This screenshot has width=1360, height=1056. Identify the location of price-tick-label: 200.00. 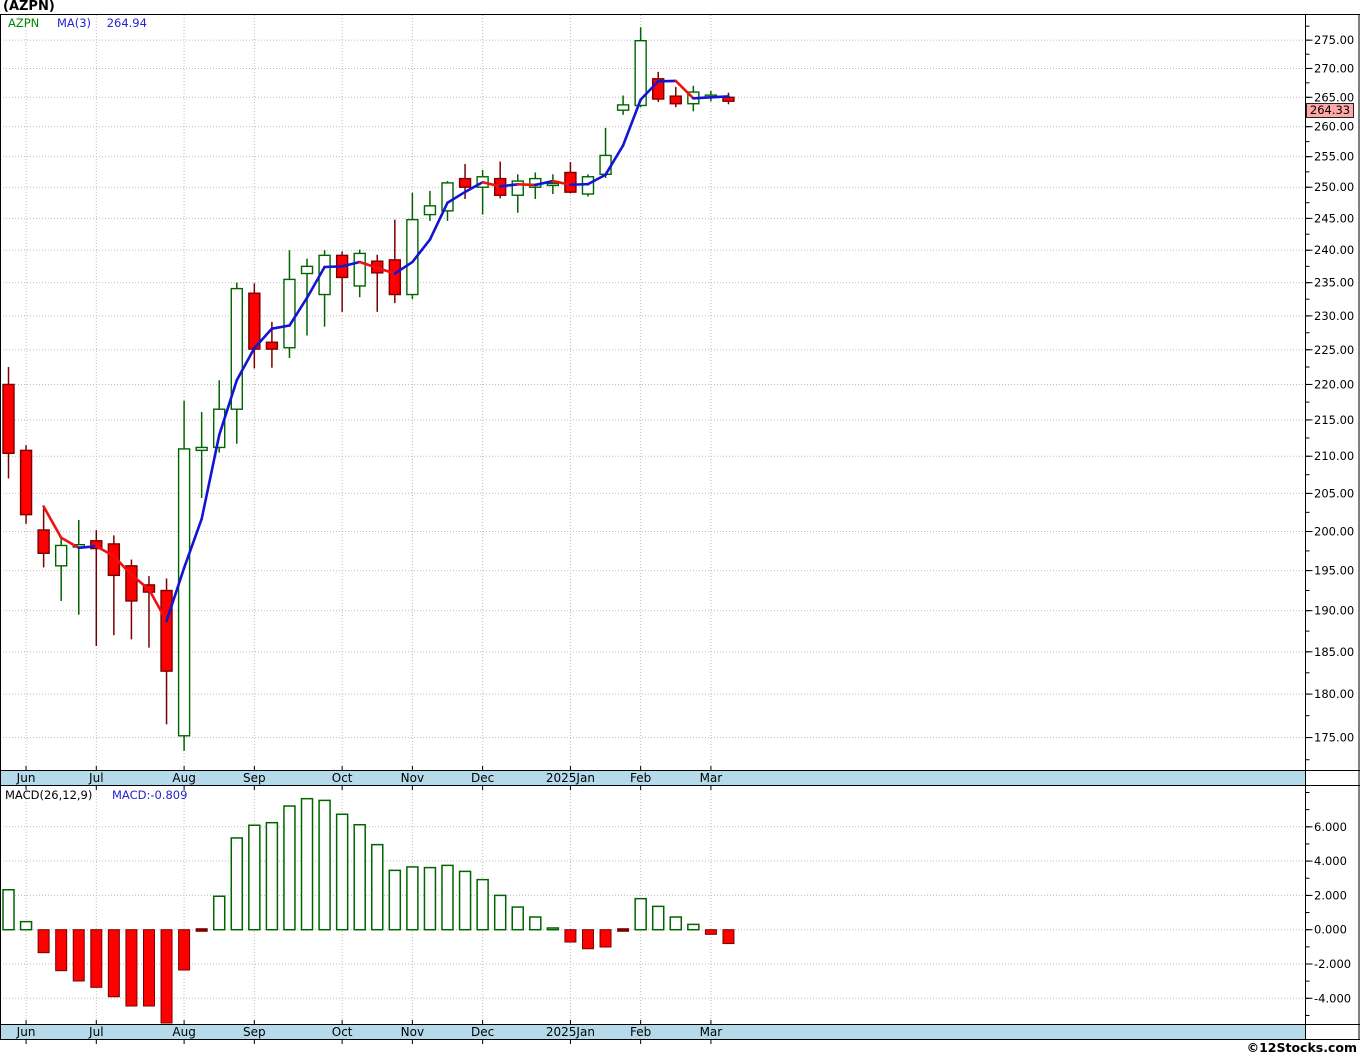
(1334, 532).